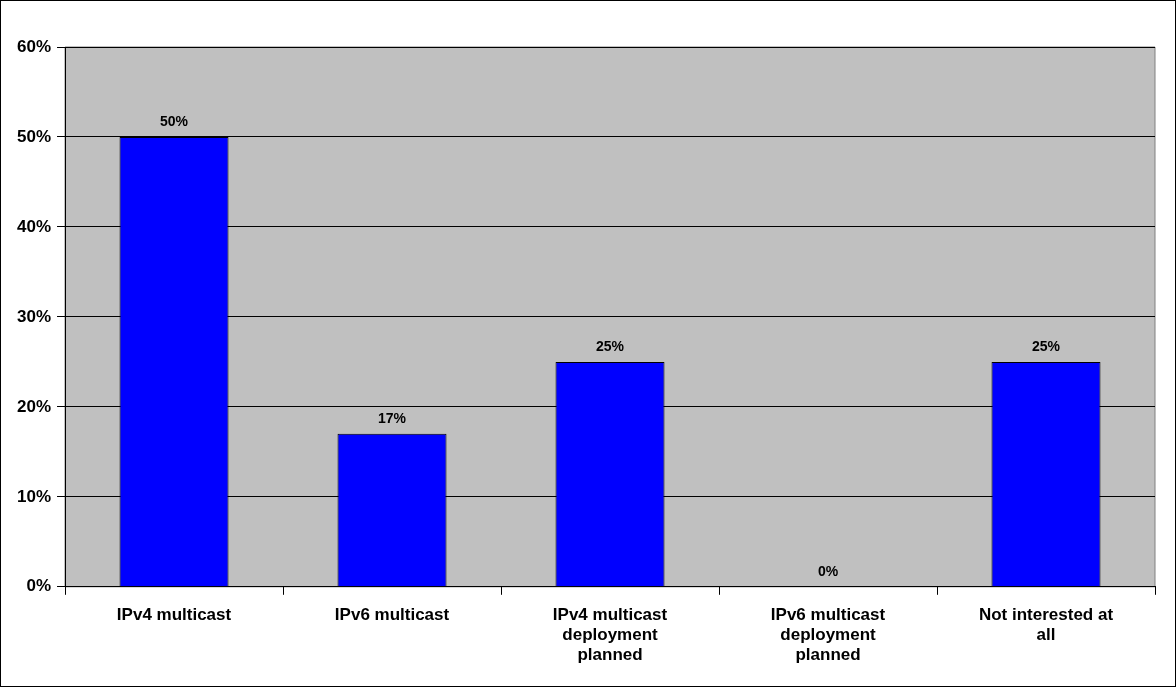  Describe the element at coordinates (828, 634) in the screenshot. I see `x-tick-label: IPv6 multicast deployment planned` at that location.